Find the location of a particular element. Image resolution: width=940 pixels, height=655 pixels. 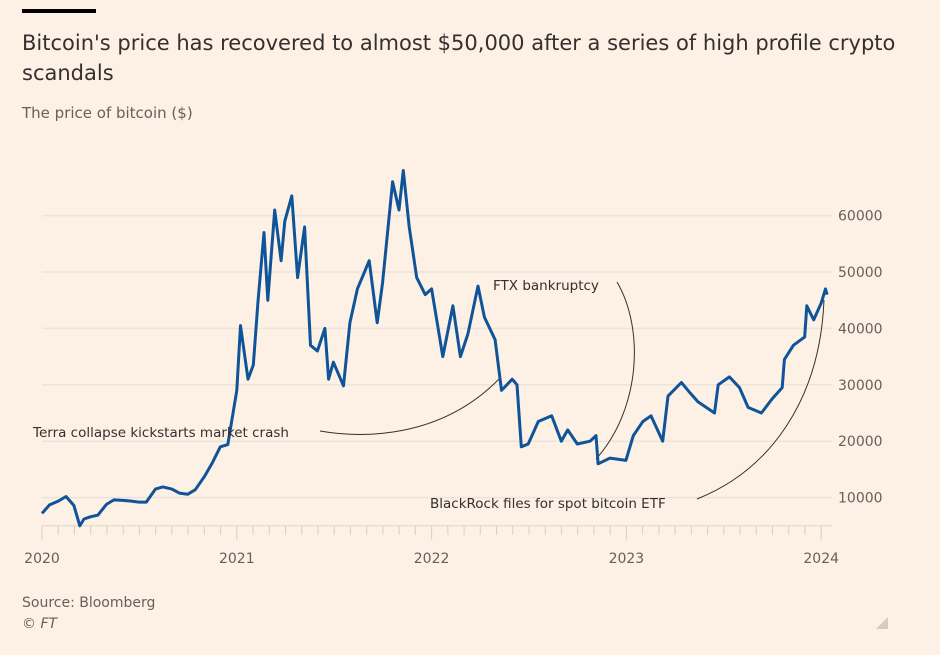

ft-top-bar is located at coordinates (59, 11).